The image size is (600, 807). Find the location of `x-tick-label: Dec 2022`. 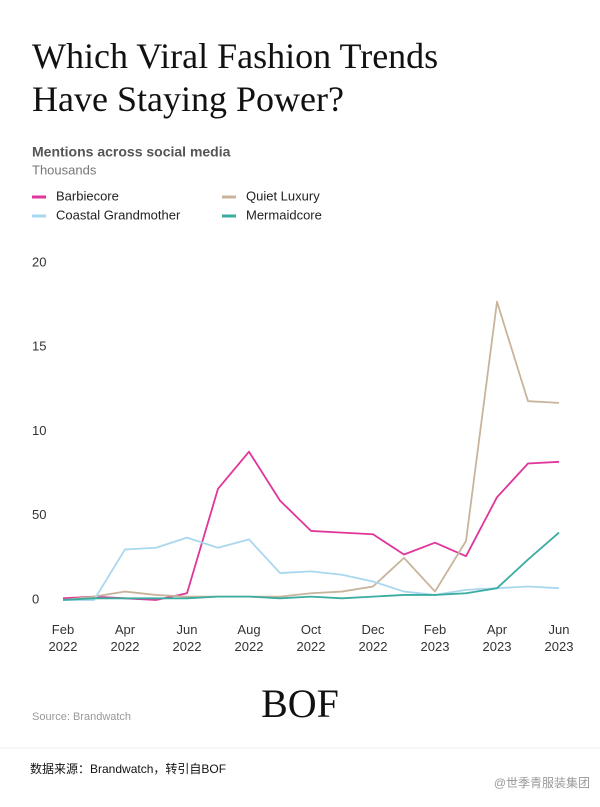

x-tick-label: Dec 2022 is located at coordinates (373, 638).